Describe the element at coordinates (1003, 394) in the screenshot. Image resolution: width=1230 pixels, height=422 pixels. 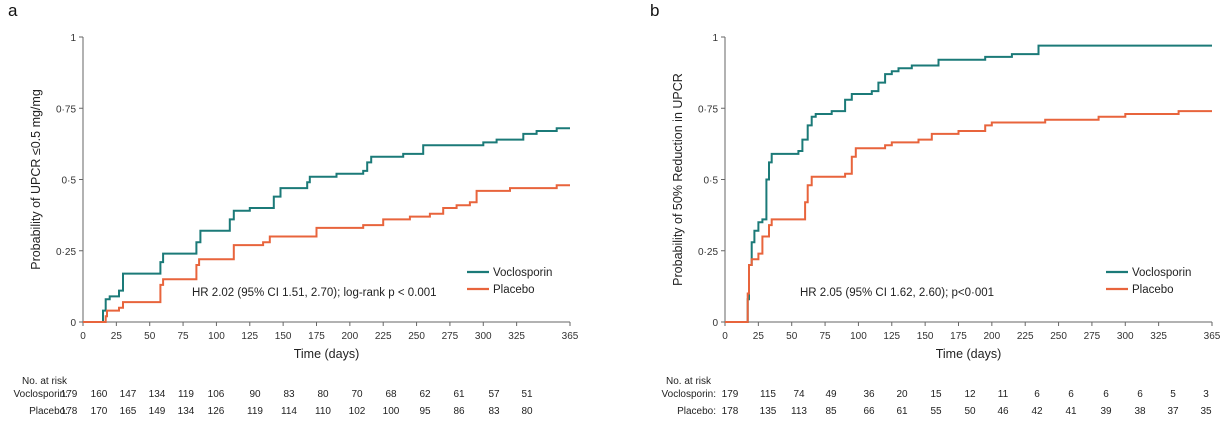
I see `risk-value: 11` at that location.